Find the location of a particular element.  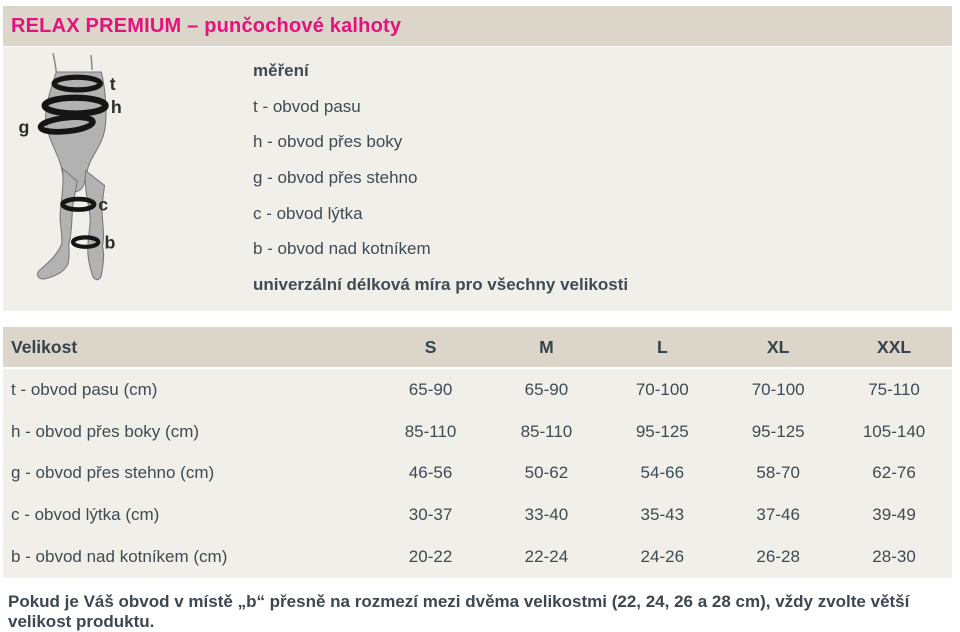

size-value-cell: 20-22 is located at coordinates (430, 557).